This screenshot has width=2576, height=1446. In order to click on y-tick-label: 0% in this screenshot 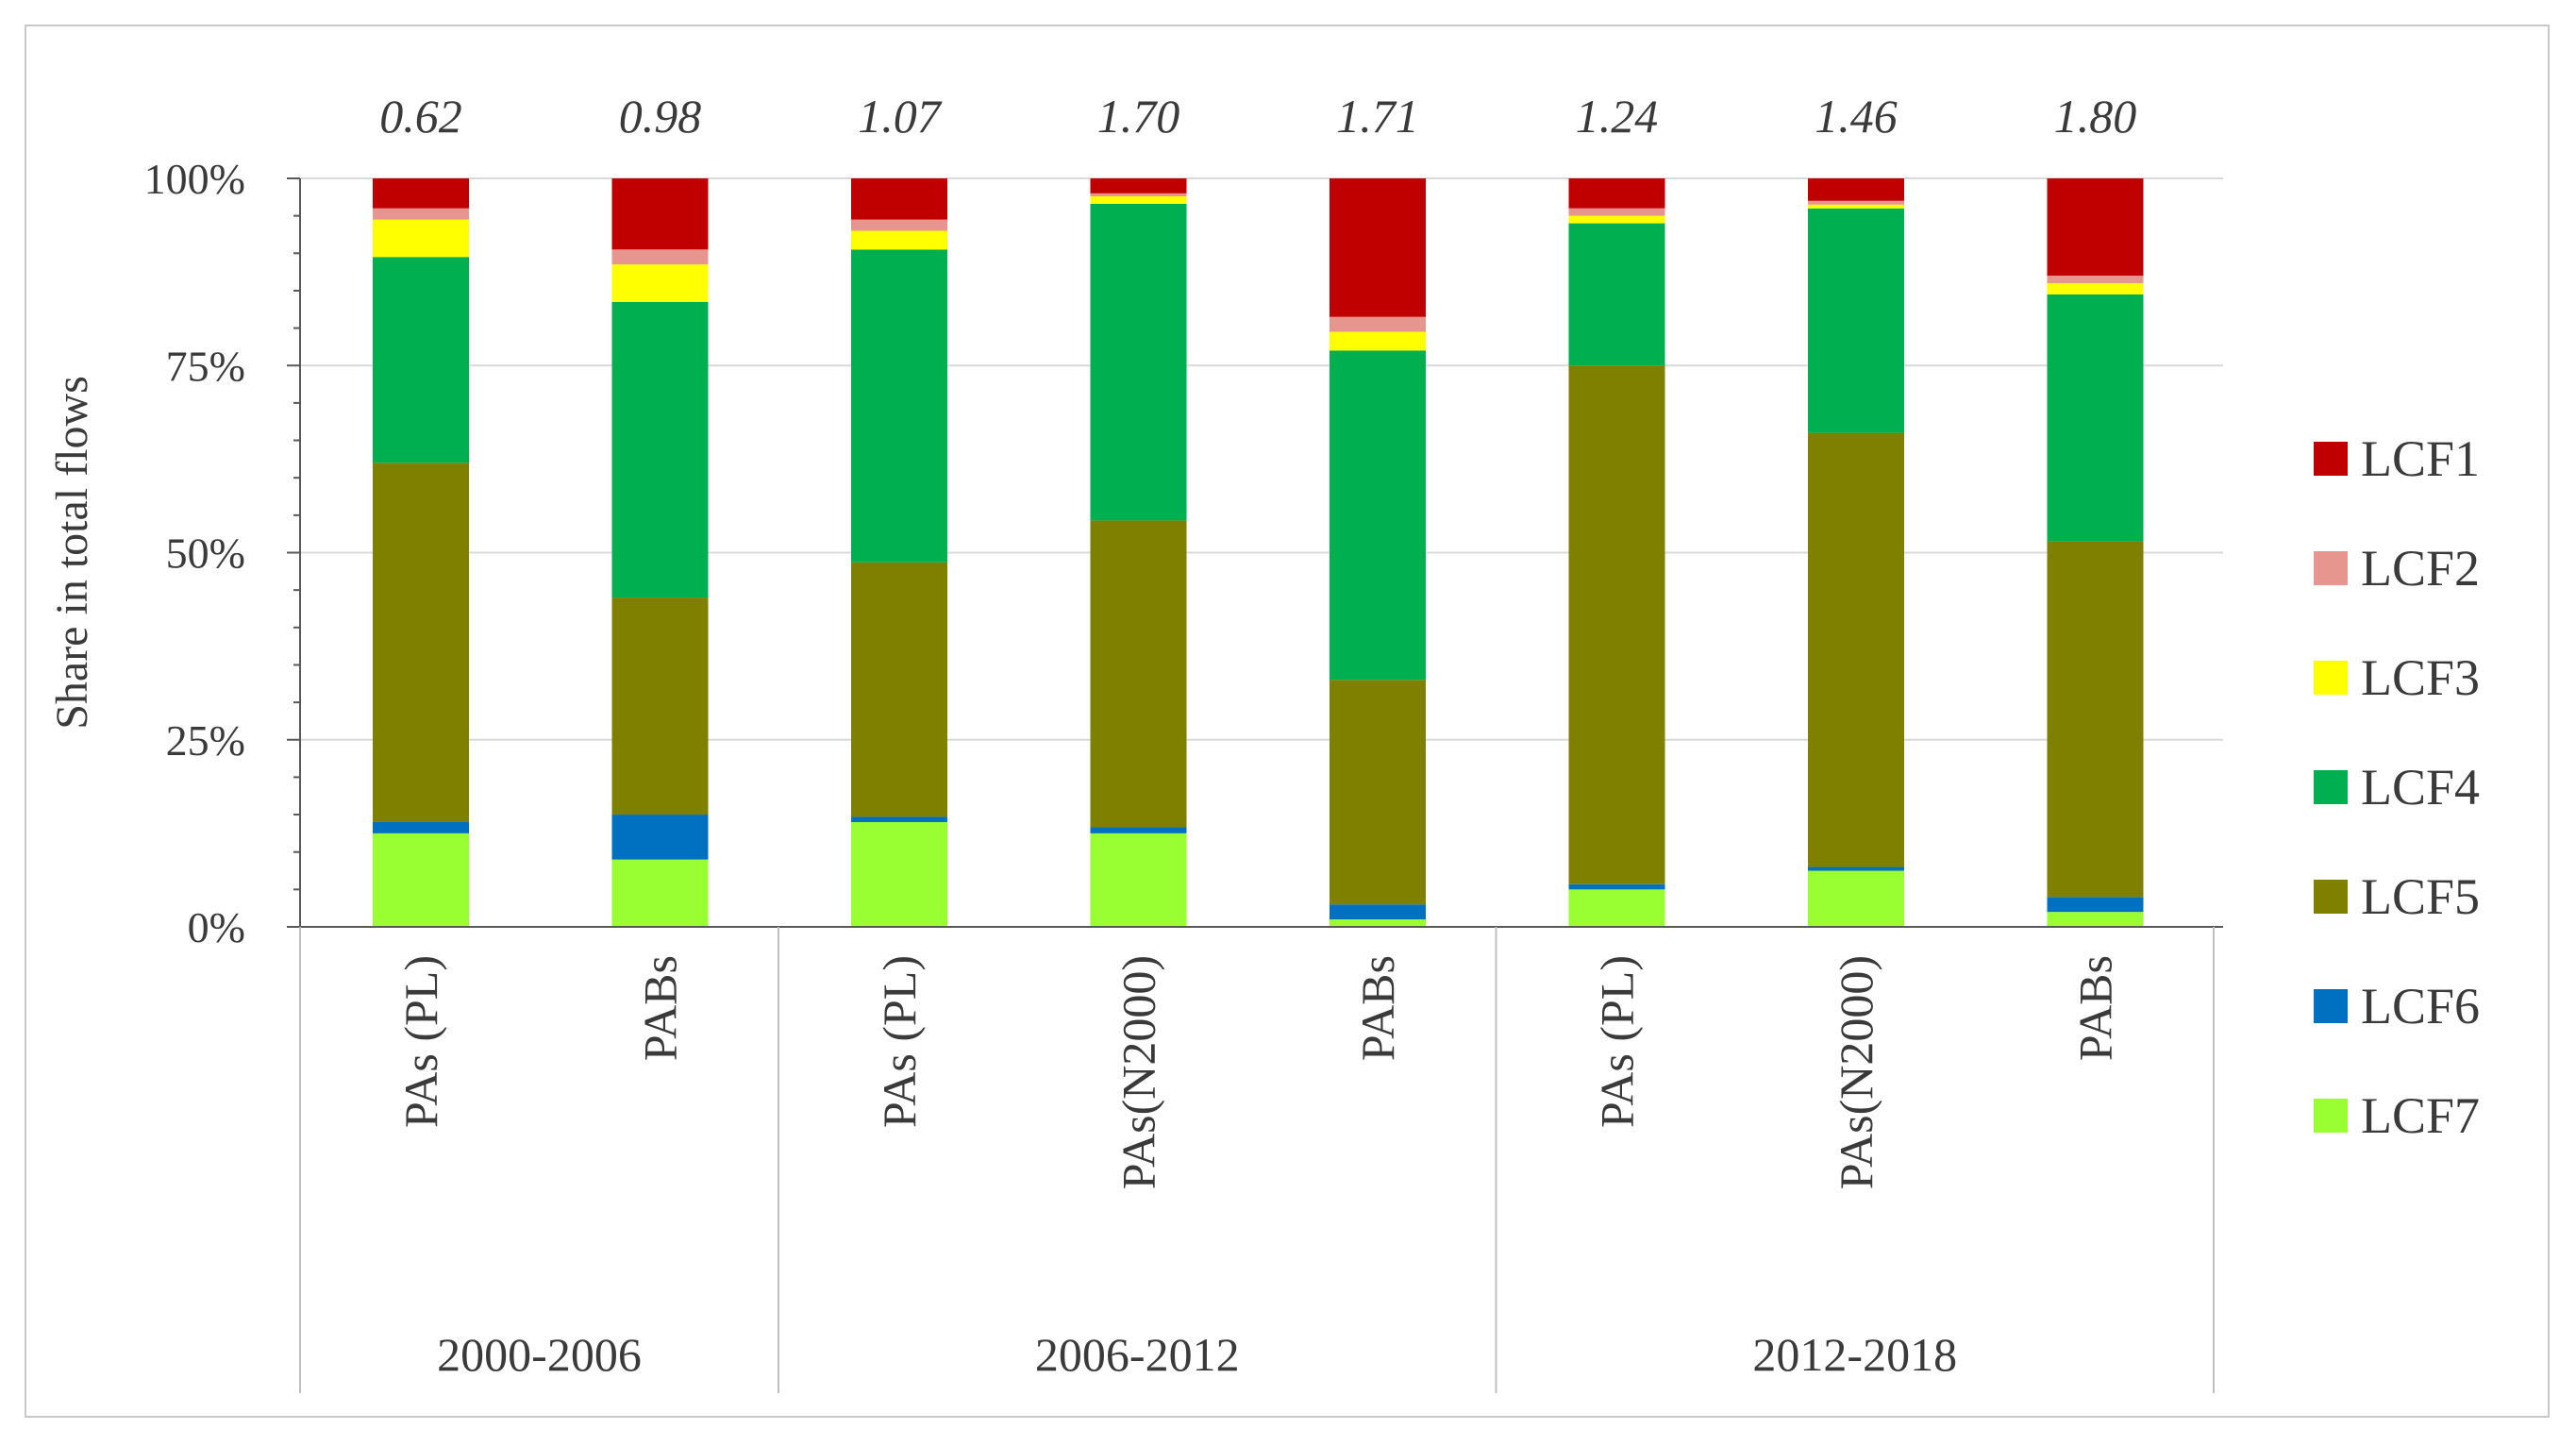, I will do `click(216, 927)`.